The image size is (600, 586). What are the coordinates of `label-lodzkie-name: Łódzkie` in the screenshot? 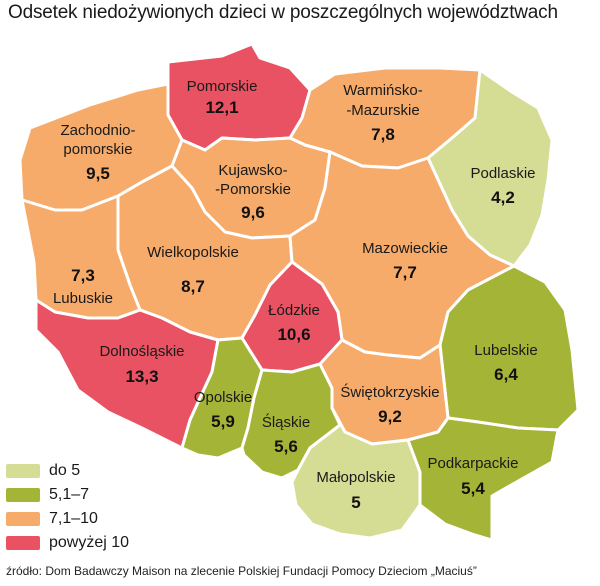 It's located at (294, 310).